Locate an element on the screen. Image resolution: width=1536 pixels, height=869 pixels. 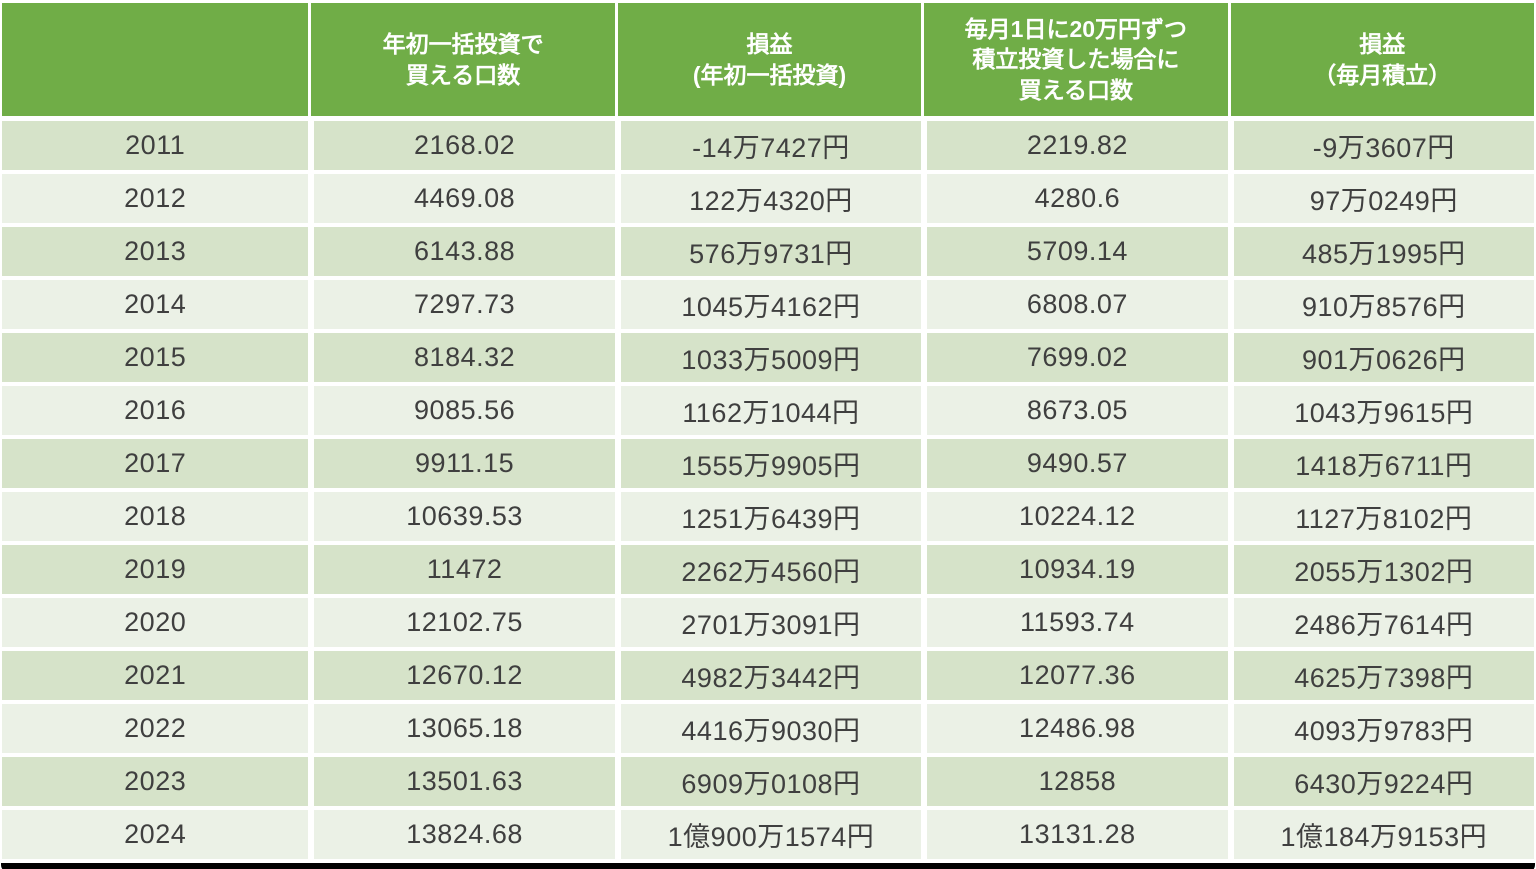
year-cell: 2023 is located at coordinates (155, 783).